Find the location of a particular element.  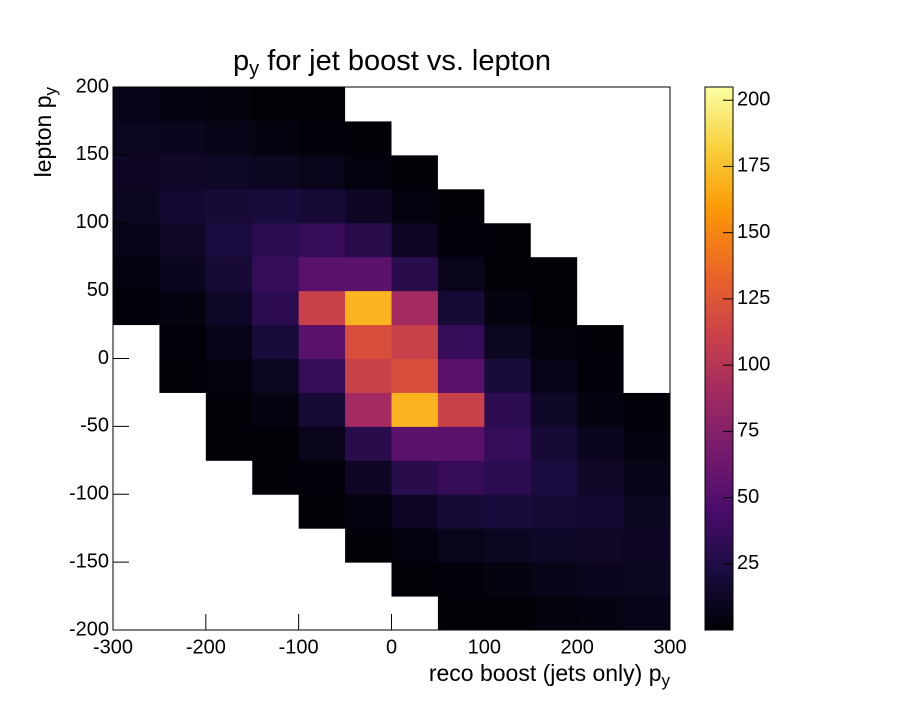

y-label-text: lepton p is located at coordinates (43, 137).